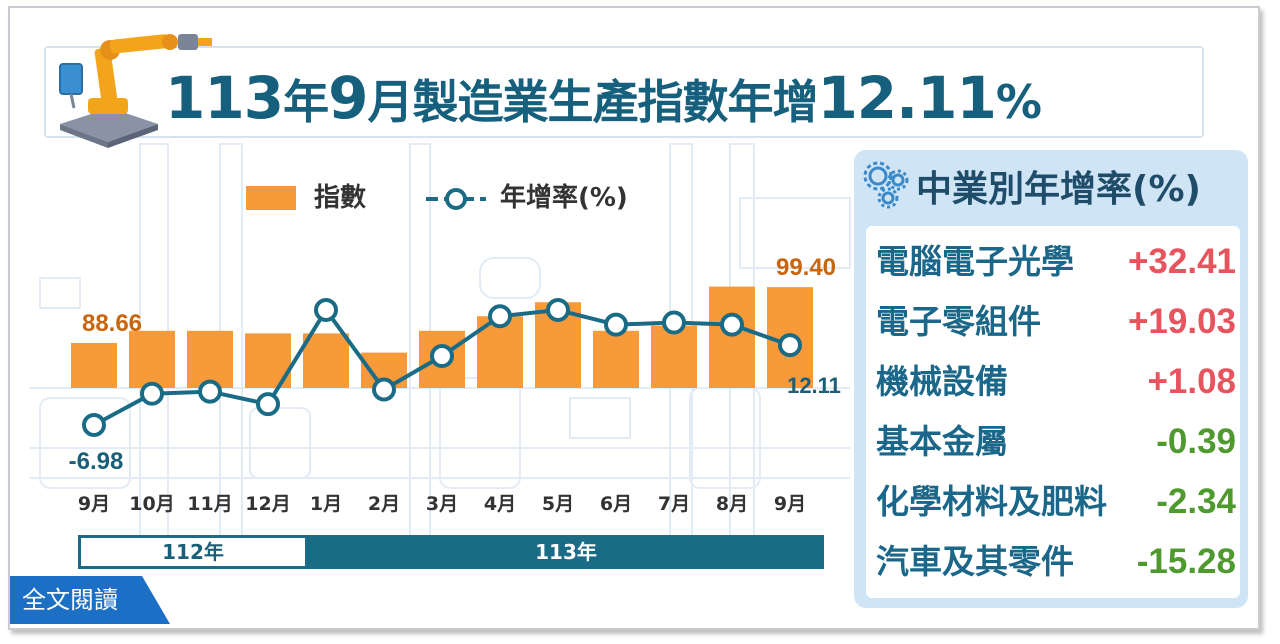  I want to click on panel-title: 中業別年增率(%), so click(1058, 189).